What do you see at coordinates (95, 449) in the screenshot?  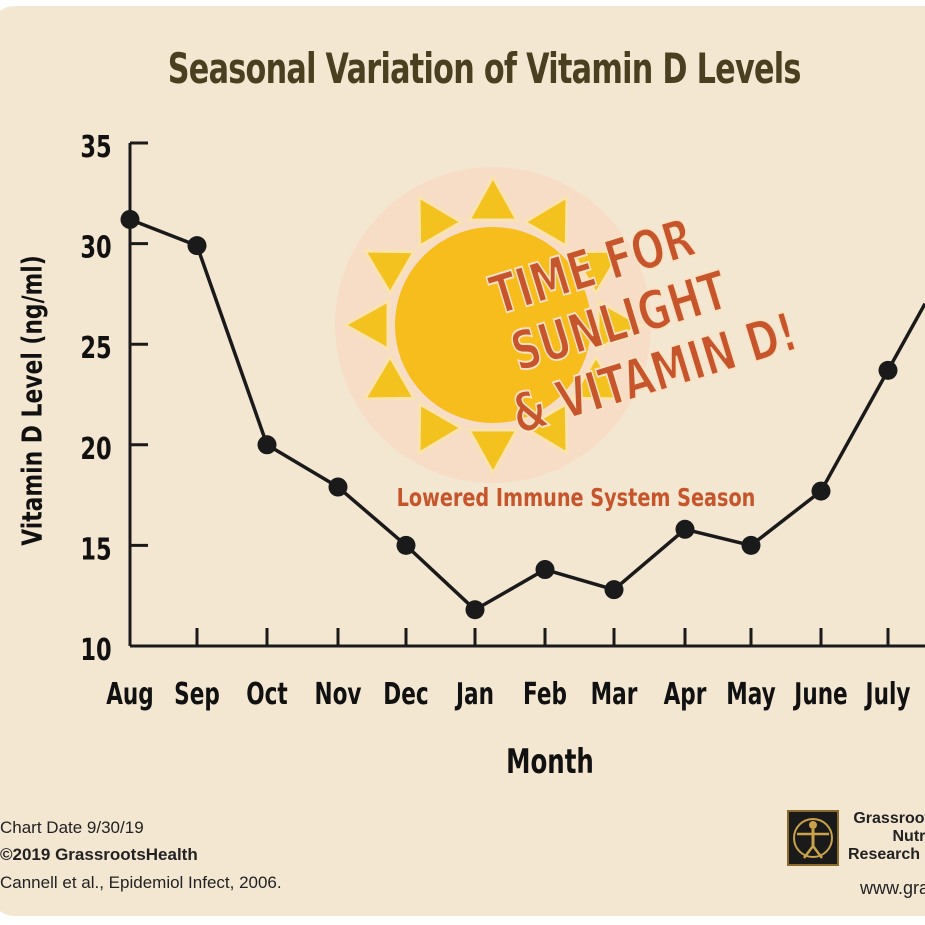 I see `y-tick-label: 20` at bounding box center [95, 449].